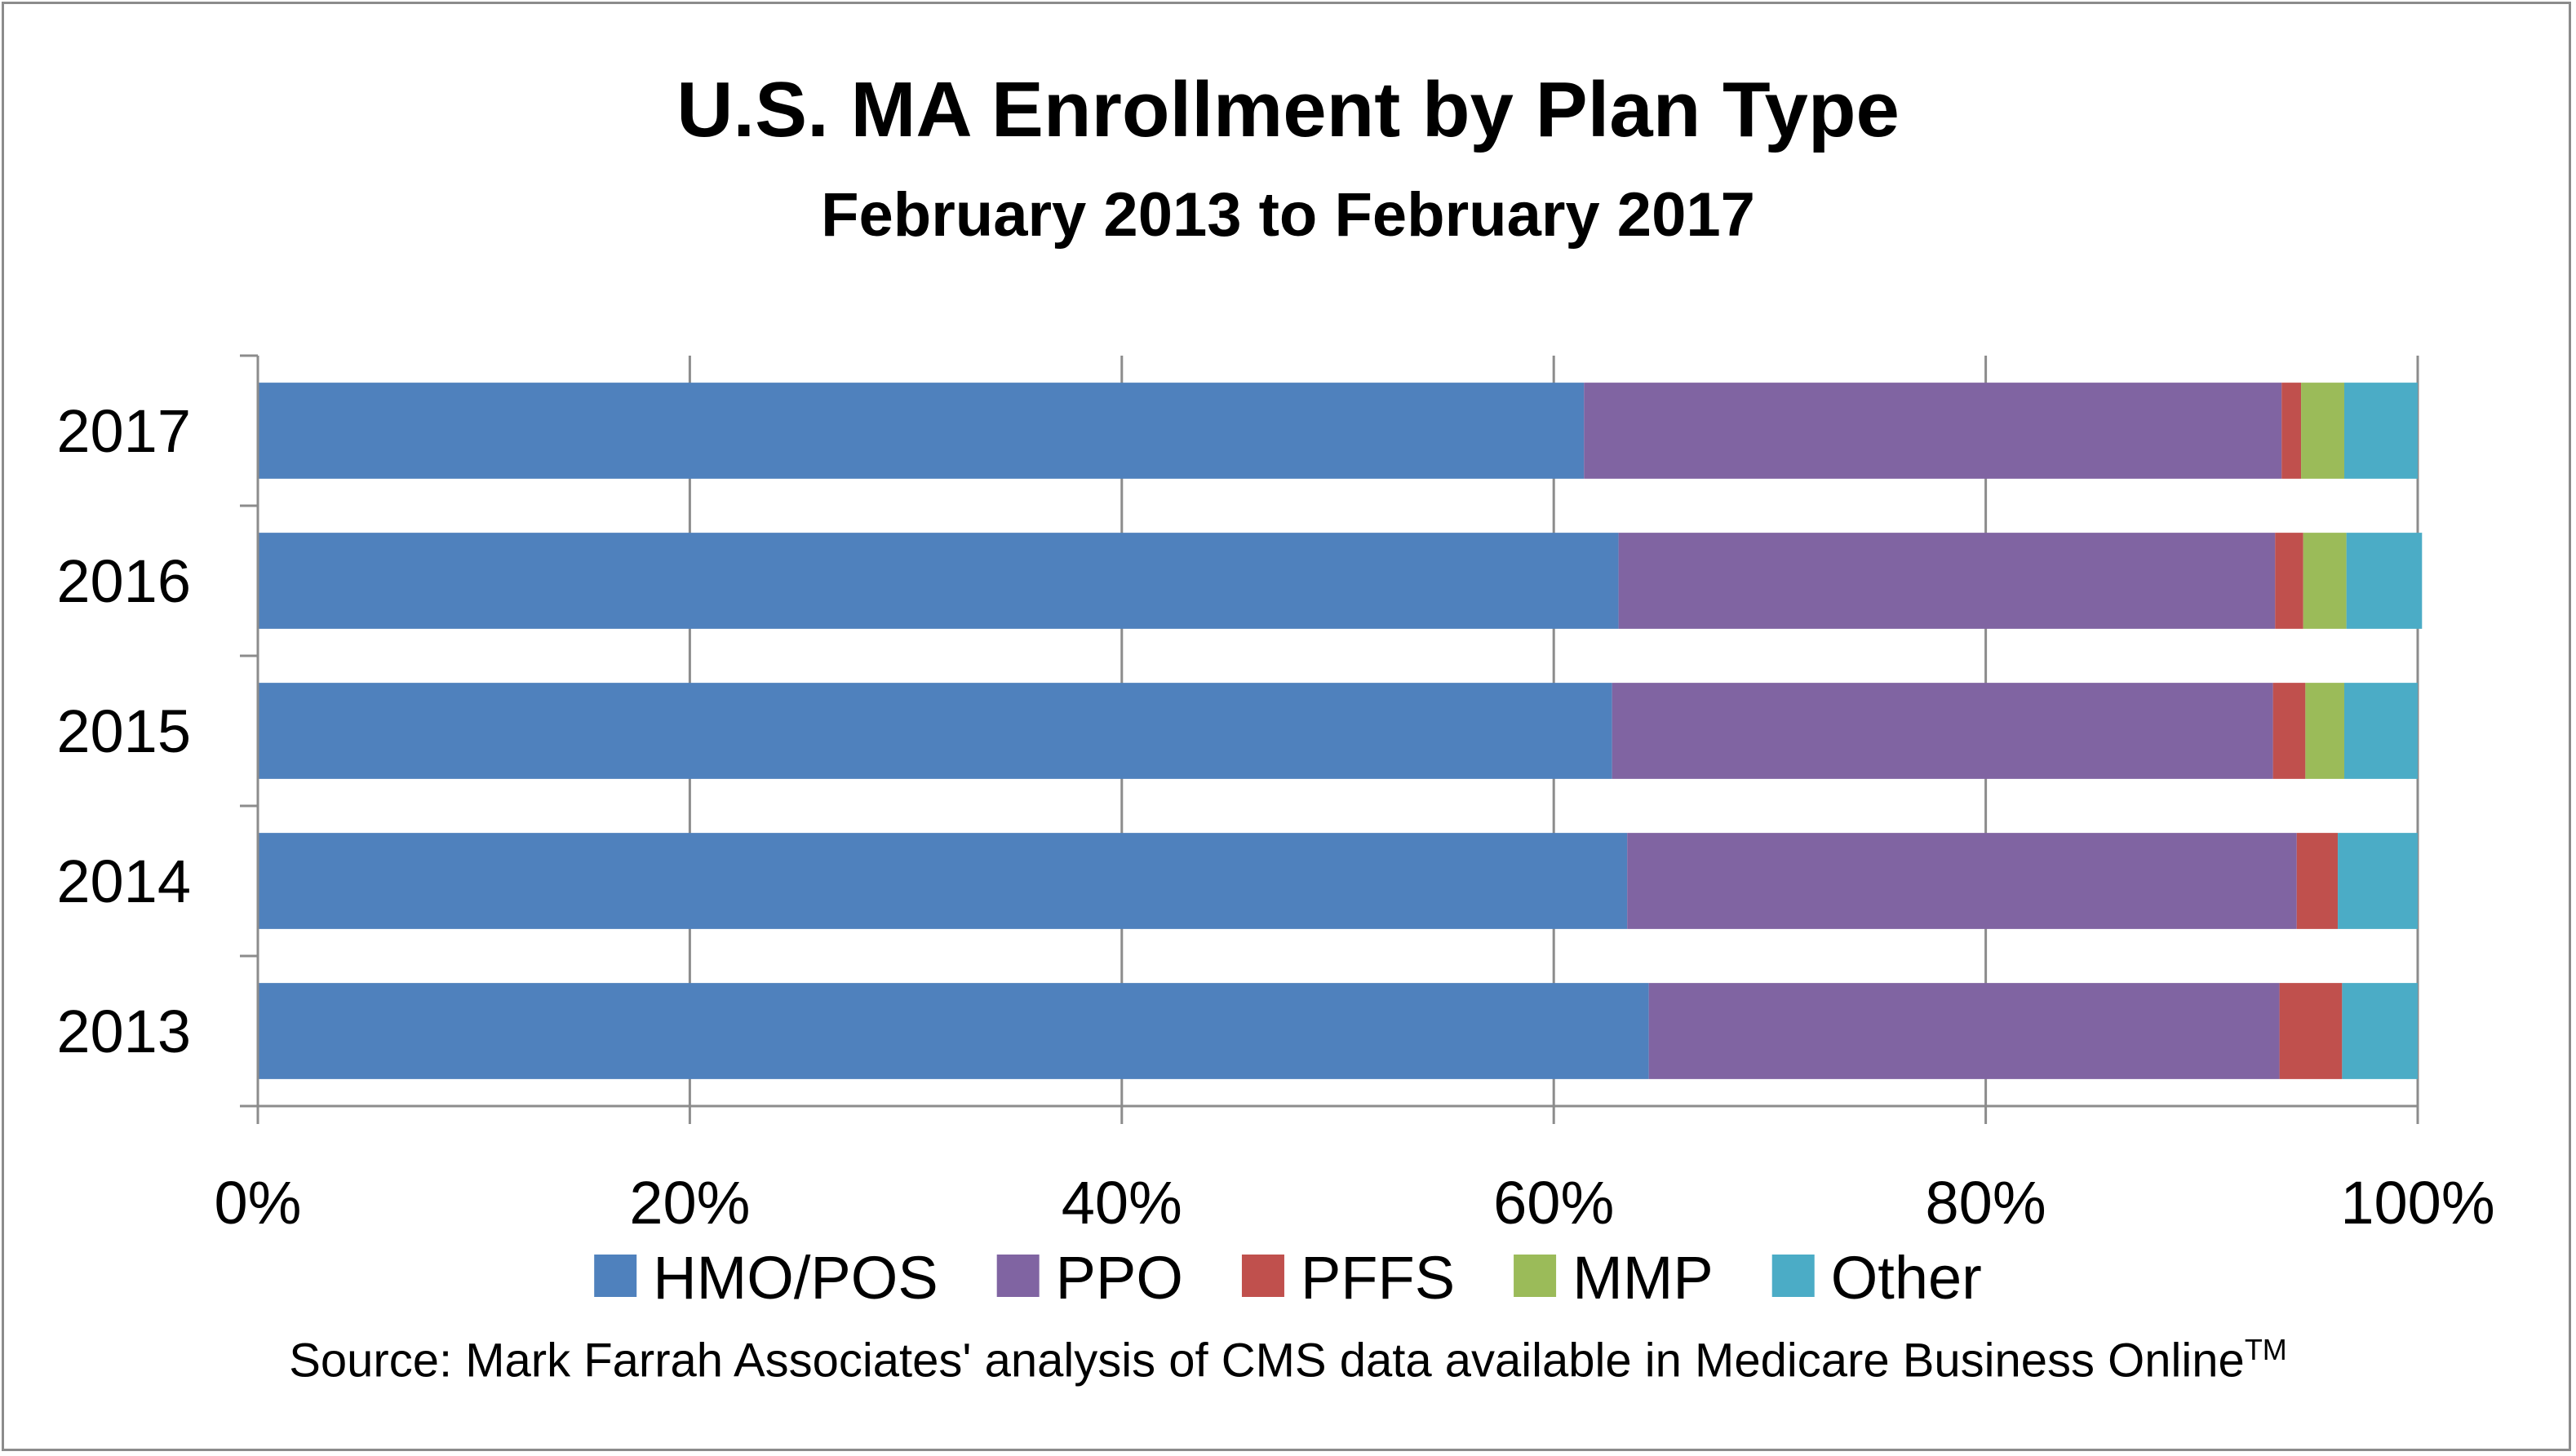 This screenshot has height=1456, width=2576. Describe the element at coordinates (1535, 1276) in the screenshot. I see `legend-swatch-mmp` at that location.